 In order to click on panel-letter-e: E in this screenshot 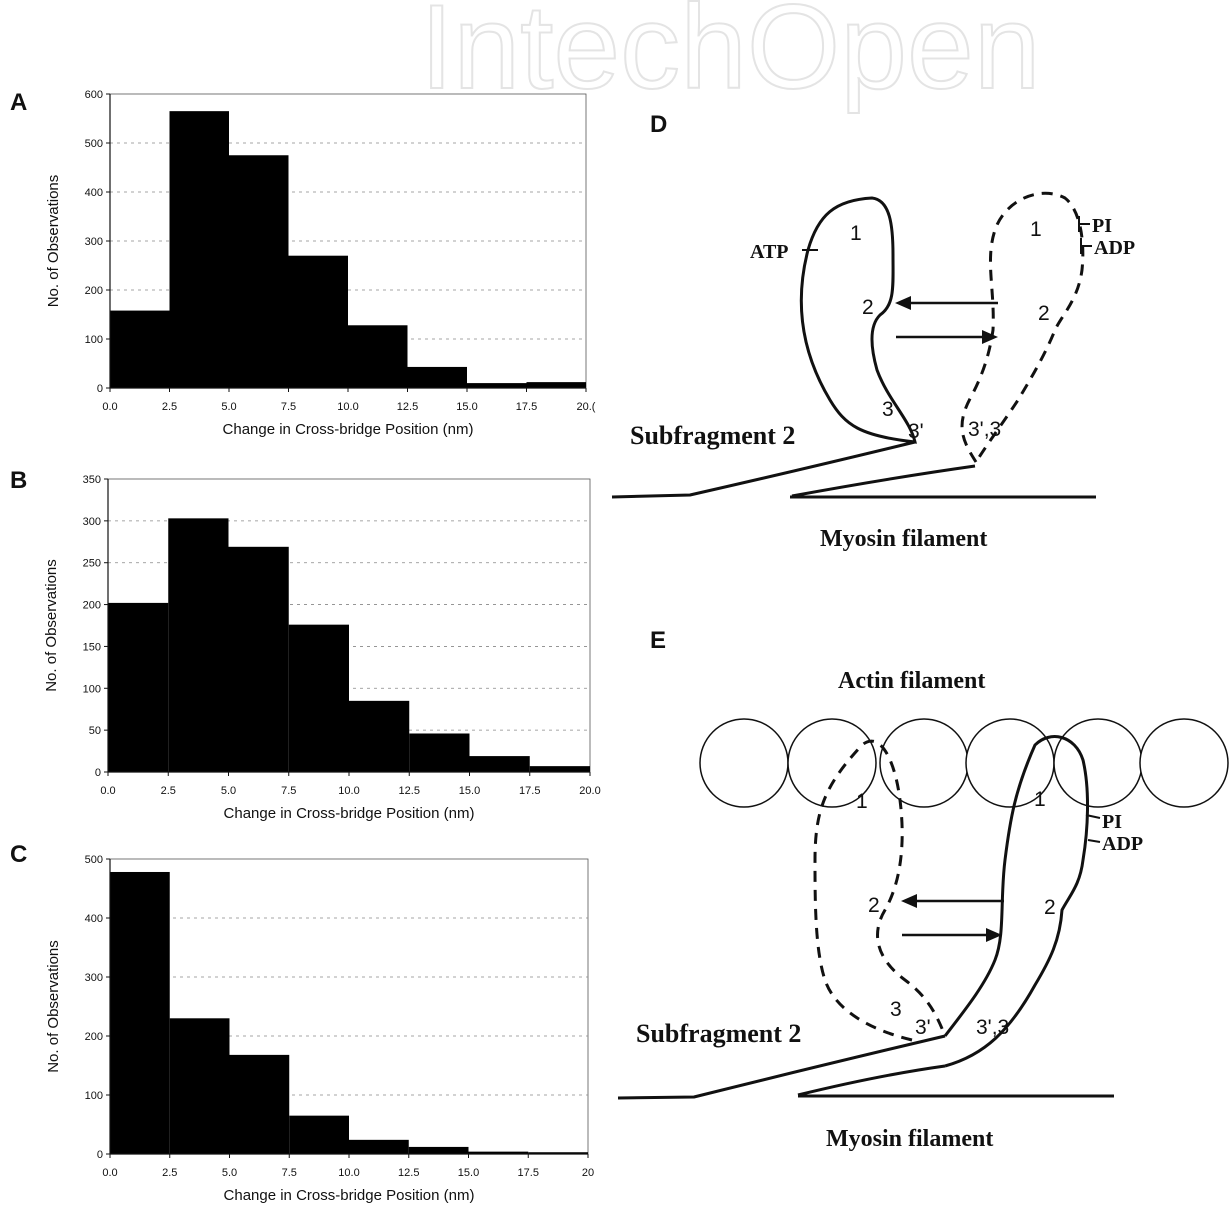, I will do `click(658, 640)`.